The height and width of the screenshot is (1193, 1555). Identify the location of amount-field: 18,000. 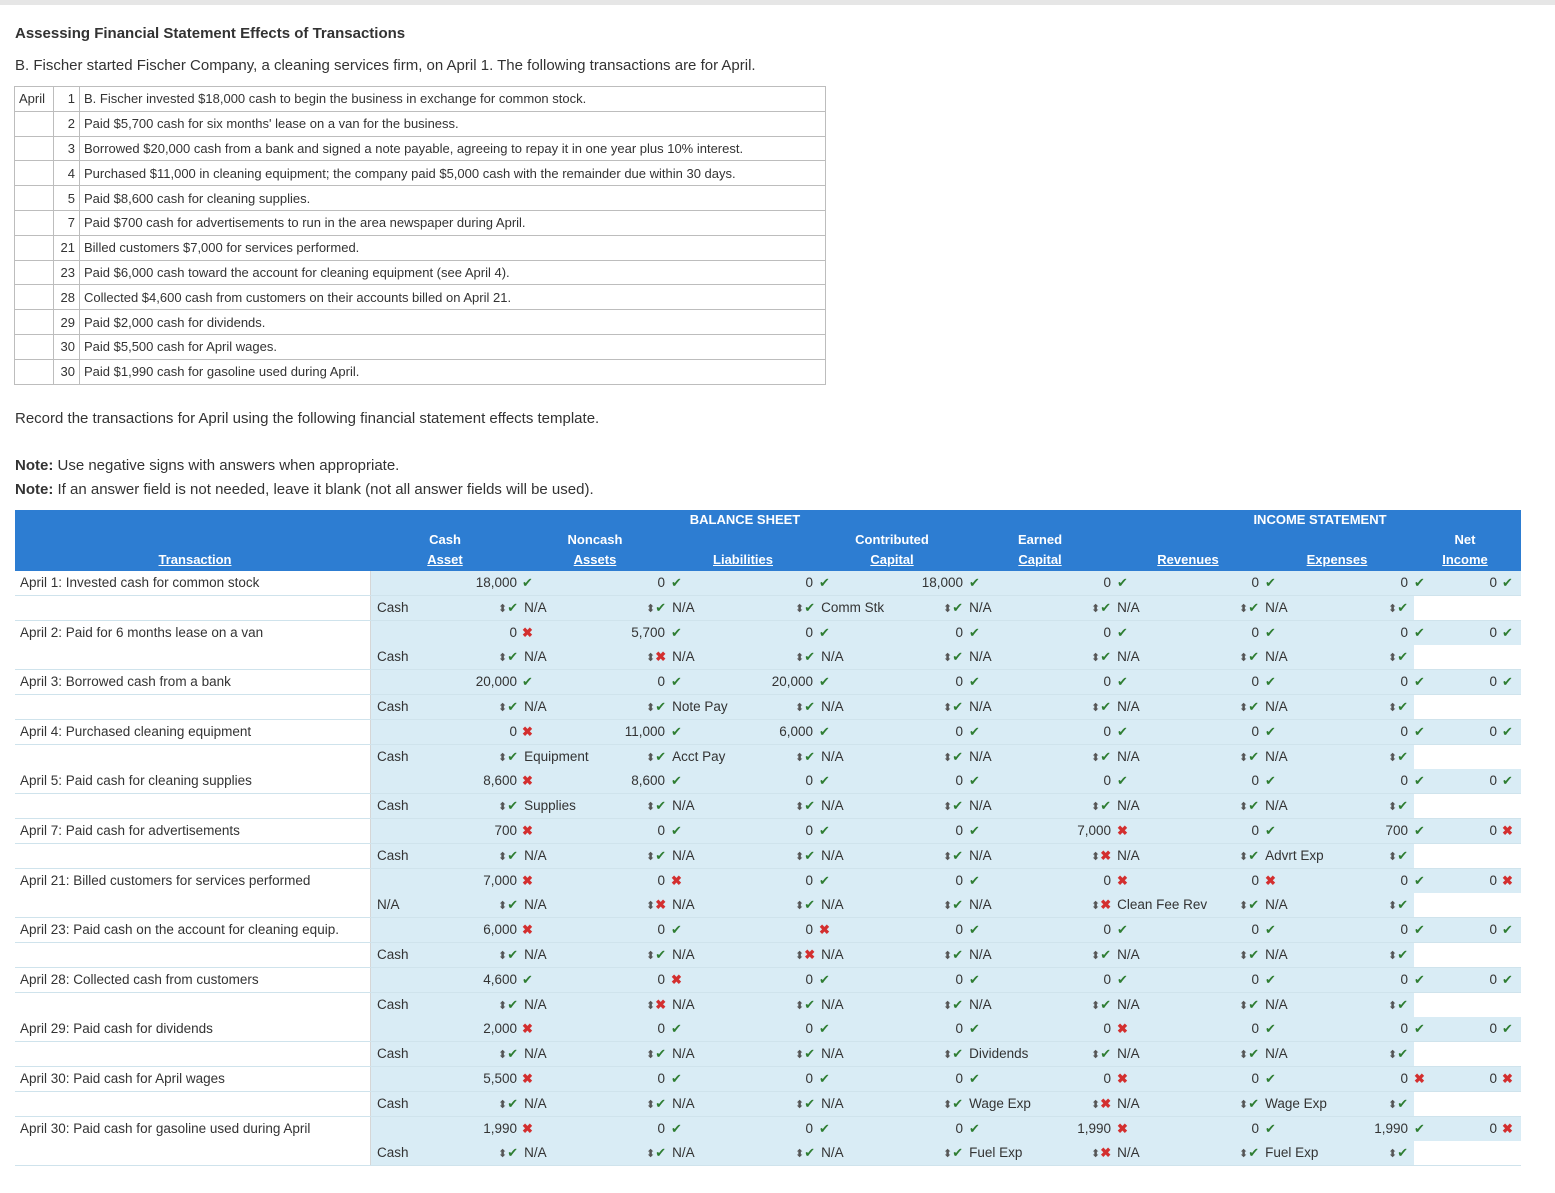
(496, 582).